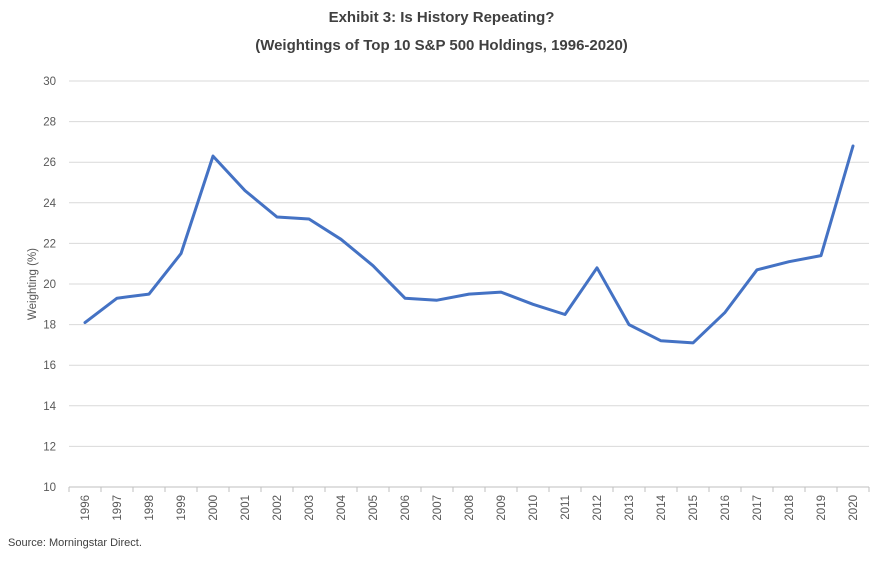  What do you see at coordinates (598, 508) in the screenshot?
I see `x-tick-label: 2012` at bounding box center [598, 508].